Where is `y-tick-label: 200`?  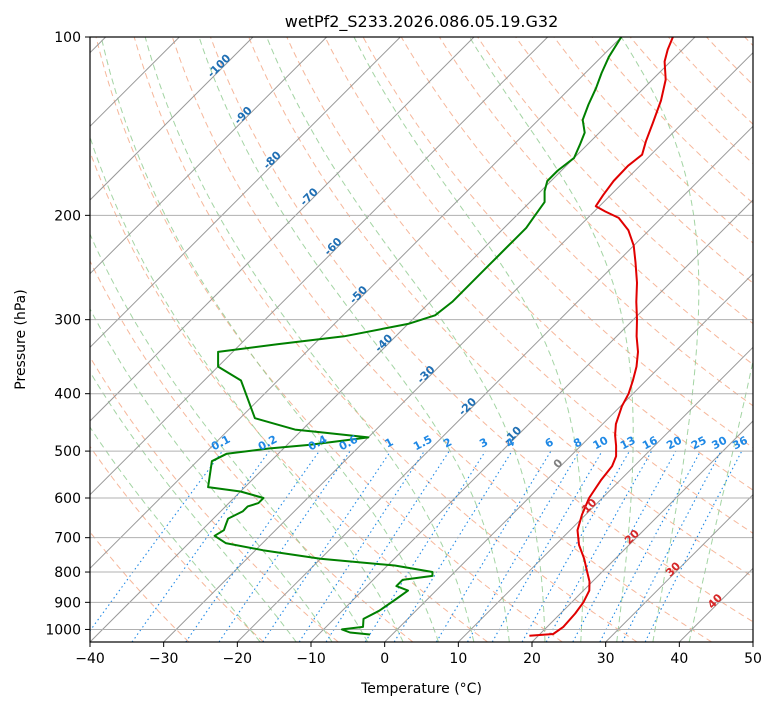 y-tick-label: 200 is located at coordinates (67, 216).